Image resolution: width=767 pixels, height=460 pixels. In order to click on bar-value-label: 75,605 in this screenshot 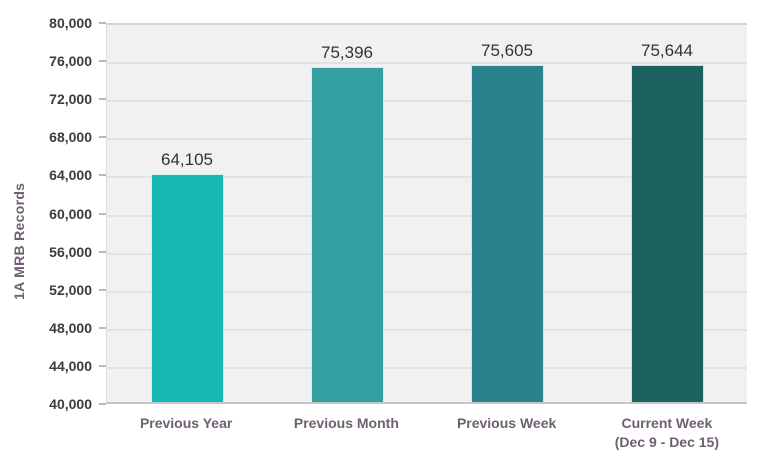, I will do `click(507, 50)`.